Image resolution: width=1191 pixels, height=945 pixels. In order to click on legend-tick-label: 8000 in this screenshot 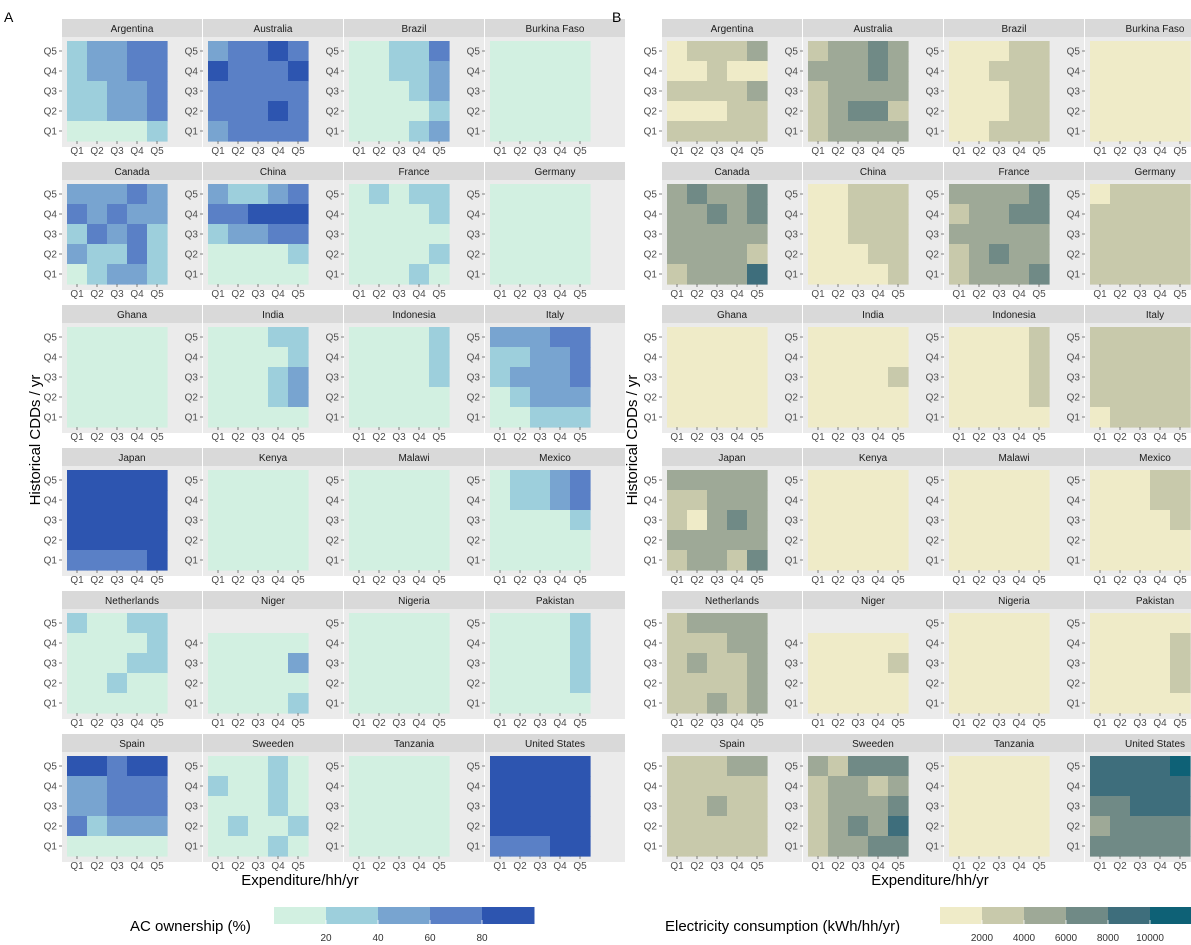, I will do `click(1108, 938)`.